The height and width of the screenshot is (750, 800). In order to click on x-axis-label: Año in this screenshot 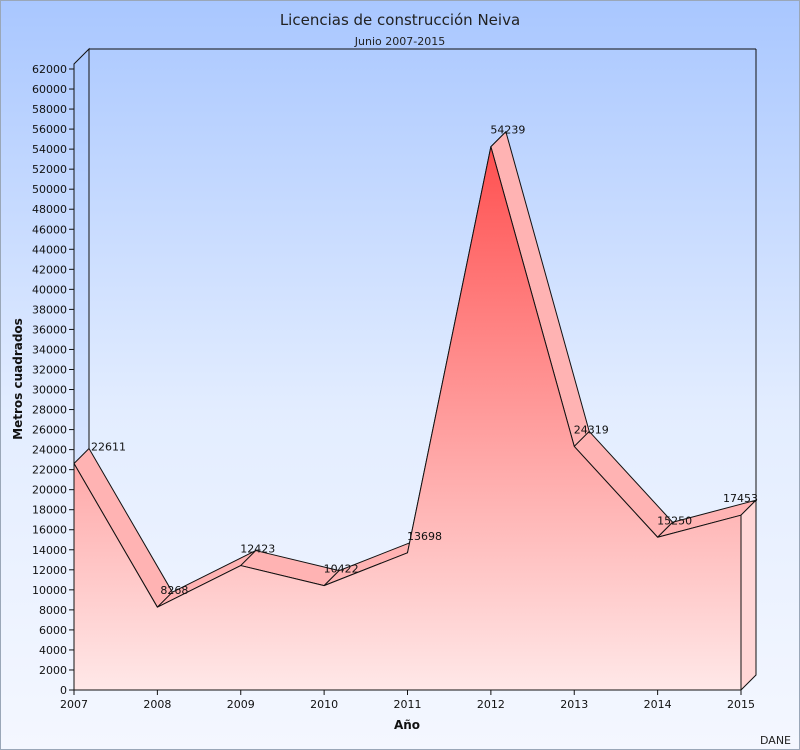, I will do `click(407, 725)`.